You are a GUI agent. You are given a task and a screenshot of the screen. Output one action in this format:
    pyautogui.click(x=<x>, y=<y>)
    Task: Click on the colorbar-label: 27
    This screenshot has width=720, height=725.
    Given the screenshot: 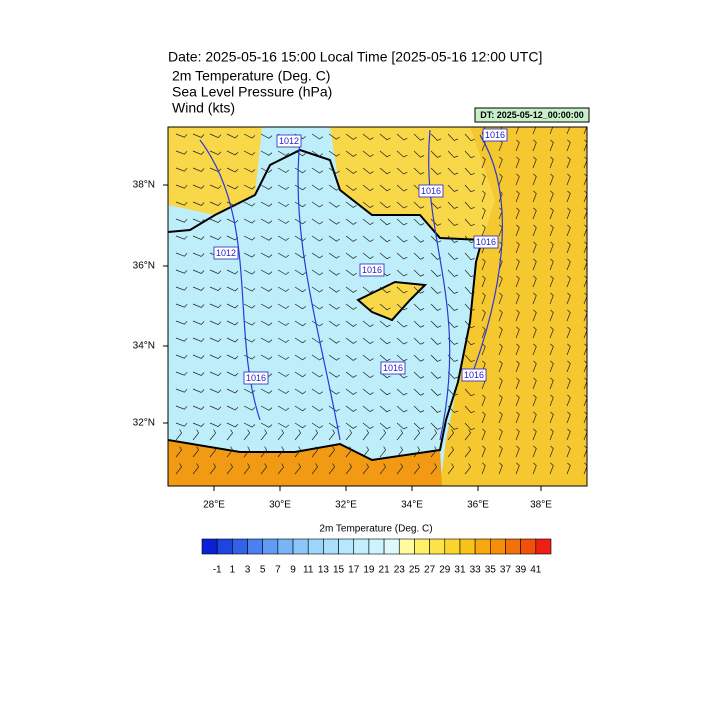 What is the action you would take?
    pyautogui.click(x=430, y=570)
    